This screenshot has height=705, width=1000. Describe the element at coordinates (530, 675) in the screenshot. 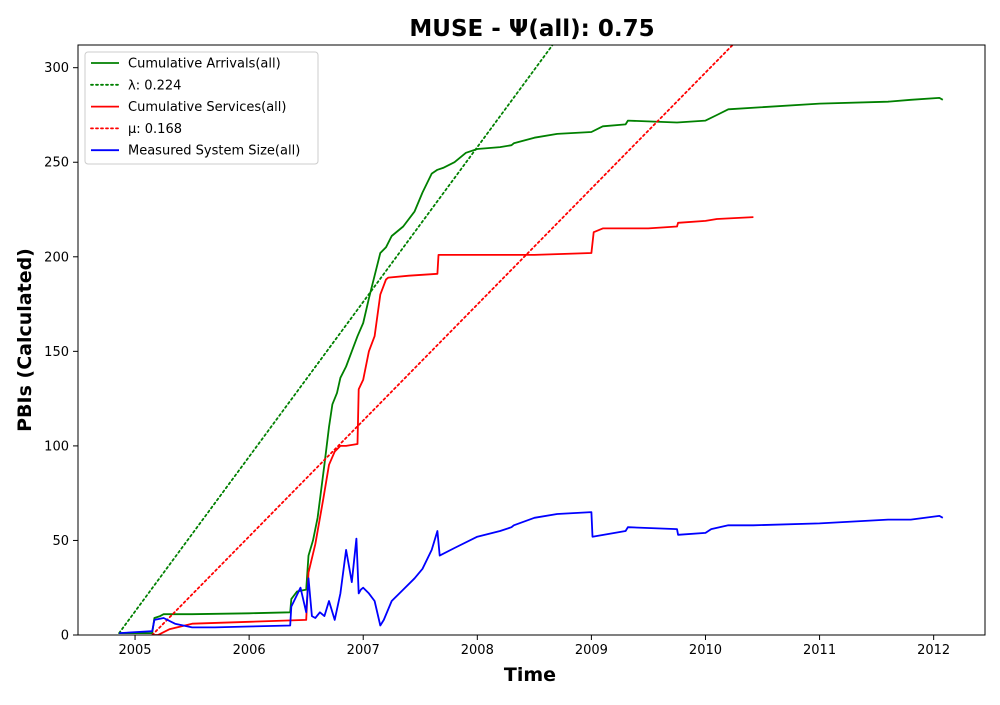

I see `x-axis-label: Time` at that location.